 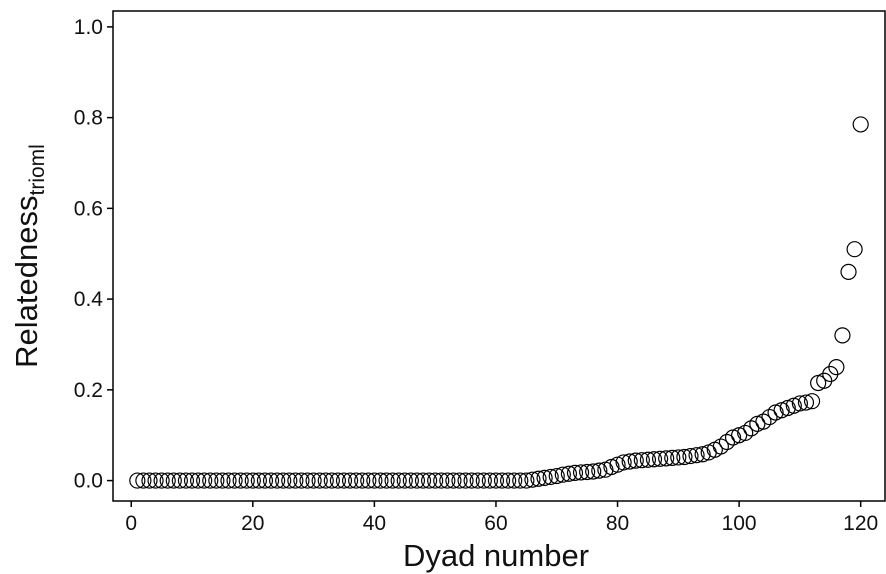 What do you see at coordinates (26, 282) in the screenshot?
I see `y-axis-title: Relatedness` at bounding box center [26, 282].